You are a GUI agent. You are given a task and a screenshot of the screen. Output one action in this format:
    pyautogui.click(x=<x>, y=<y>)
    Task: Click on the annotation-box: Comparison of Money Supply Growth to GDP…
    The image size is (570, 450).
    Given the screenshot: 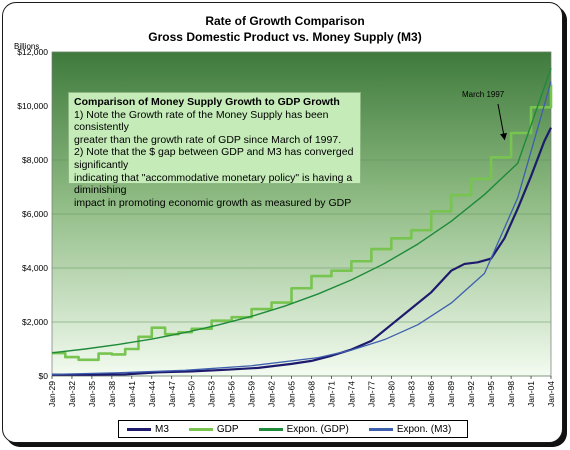 What is the action you would take?
    pyautogui.click(x=214, y=150)
    